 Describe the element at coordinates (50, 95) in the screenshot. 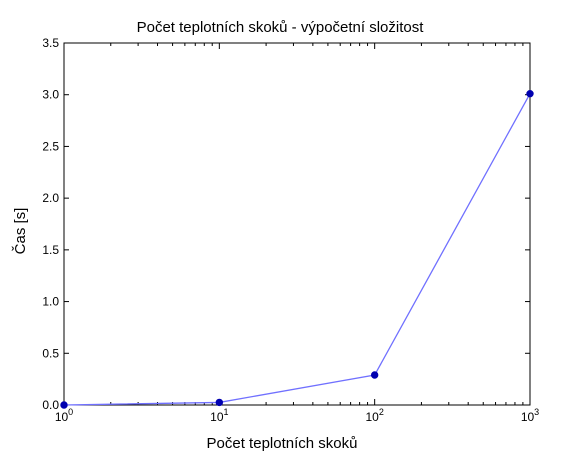

I see `y-tick-label: 3.0` at that location.